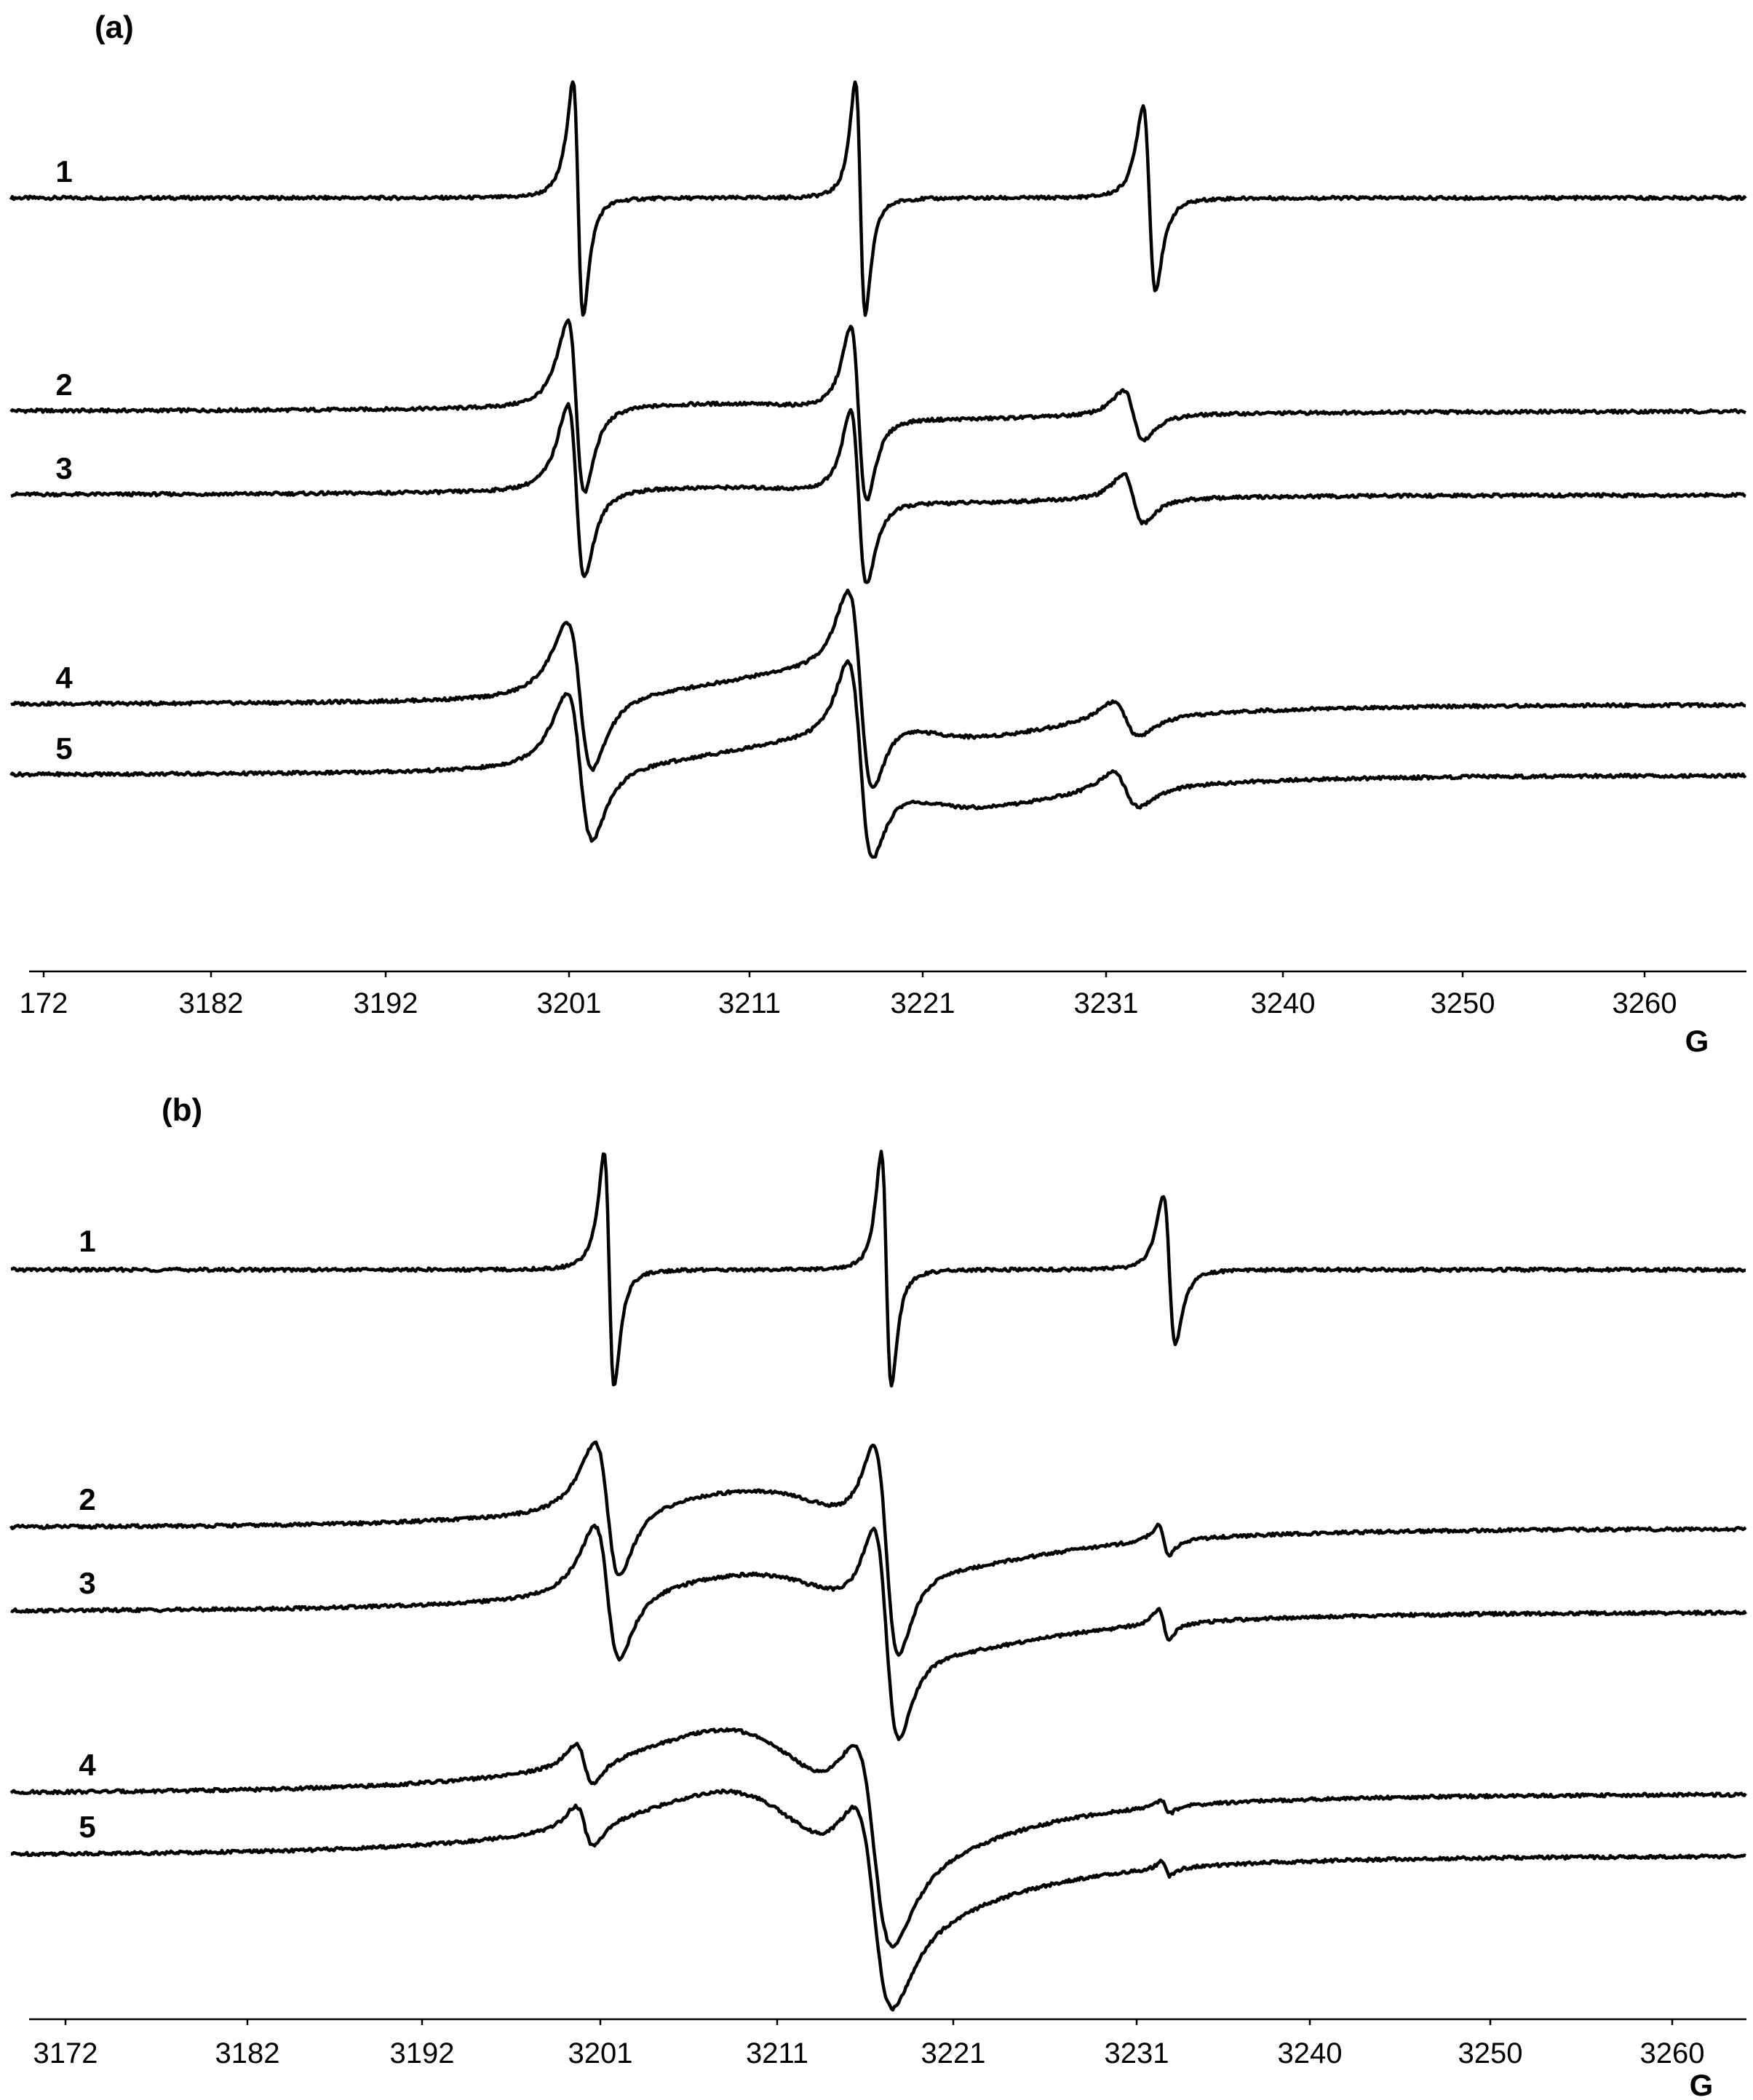 The width and height of the screenshot is (1753, 2100). What do you see at coordinates (65, 2053) in the screenshot?
I see `x-tick-label: 3172` at bounding box center [65, 2053].